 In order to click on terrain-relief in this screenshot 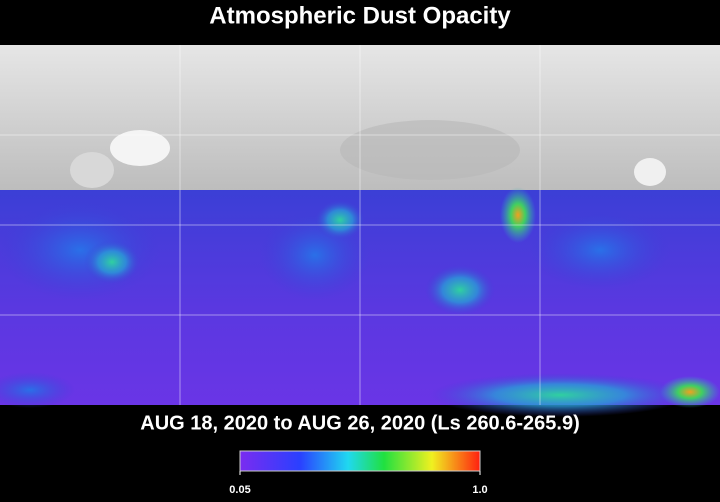, I will do `click(430, 150)`.